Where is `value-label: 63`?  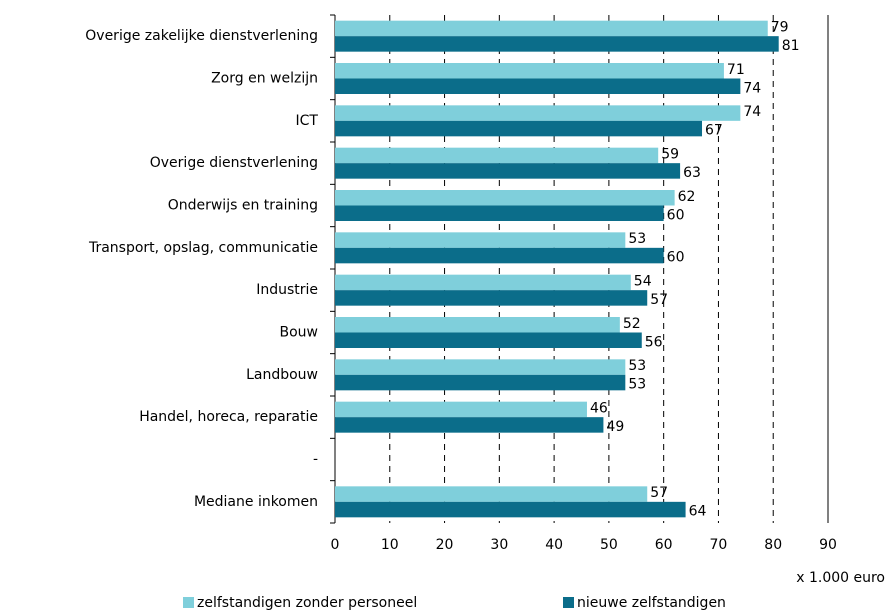 value-label: 63 is located at coordinates (692, 173).